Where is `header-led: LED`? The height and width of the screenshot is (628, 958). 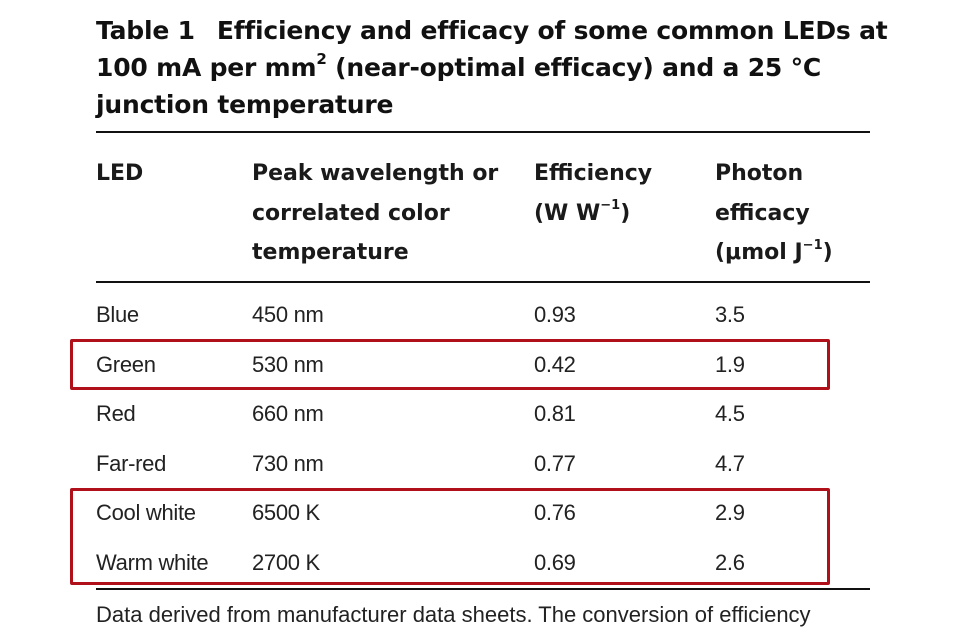 header-led: LED is located at coordinates (120, 173).